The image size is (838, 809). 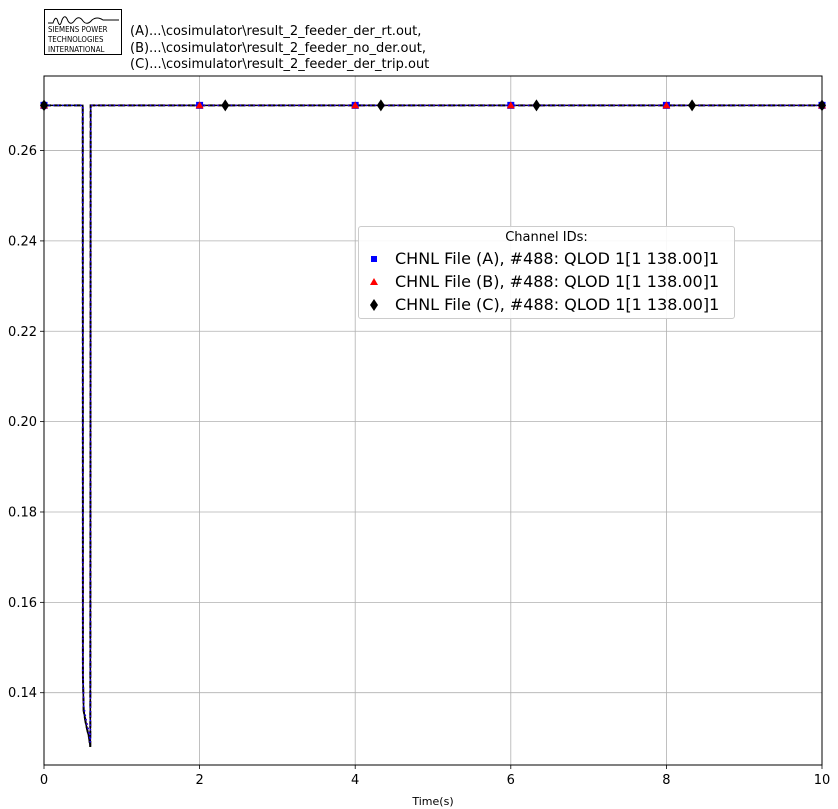 I want to click on legend-item-a: CHNL File (A), #488: QLOD 1[1 138.00]1, so click(x=546, y=259).